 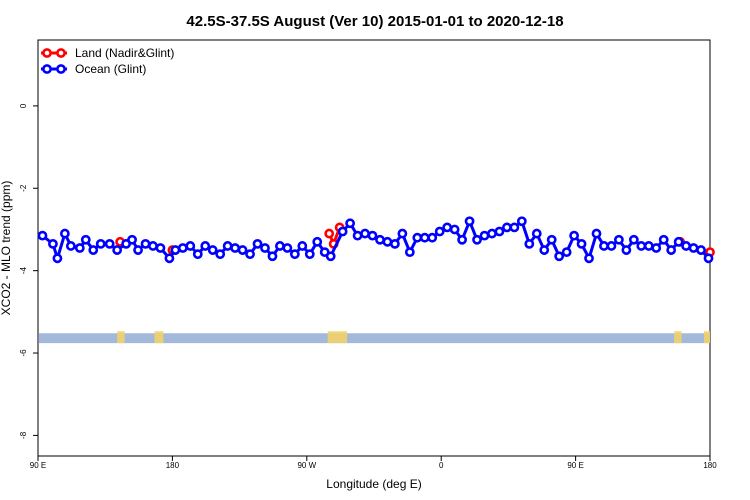 What do you see at coordinates (23, 353) in the screenshot?
I see `y-tick-label: -6` at bounding box center [23, 353].